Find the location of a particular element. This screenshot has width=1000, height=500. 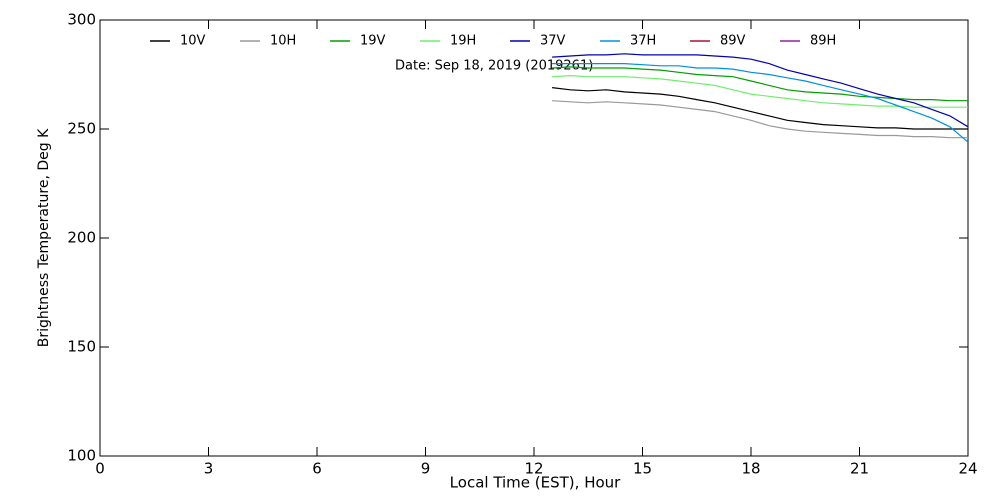

legend-label: 37H is located at coordinates (643, 41).